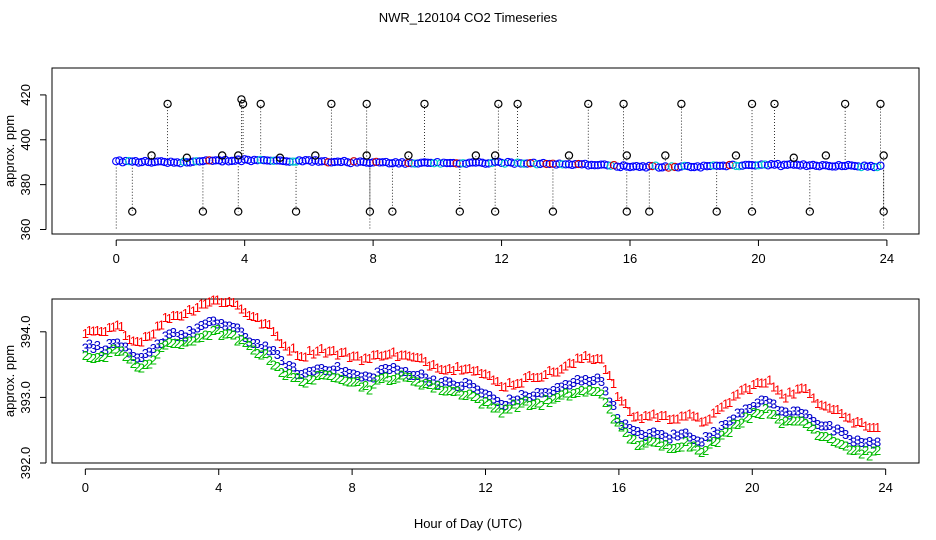  Describe the element at coordinates (758, 258) in the screenshot. I see `top-x-tick-label: 20` at that location.